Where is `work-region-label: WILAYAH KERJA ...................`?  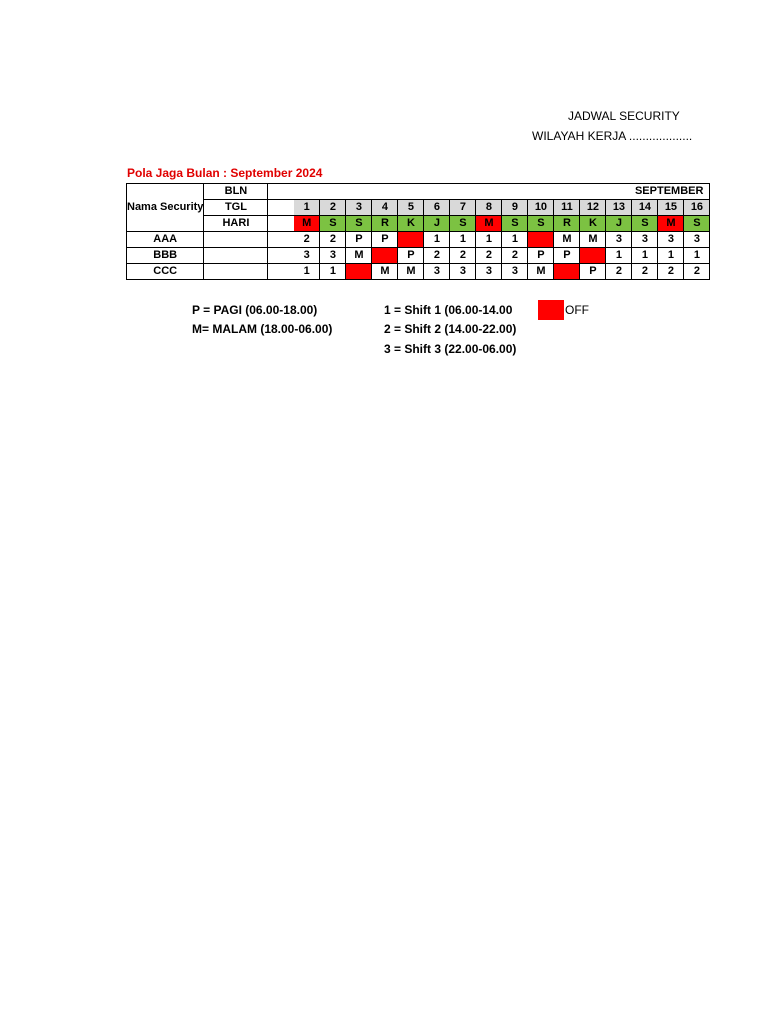 work-region-label: WILAYAH KERJA ................... is located at coordinates (612, 136).